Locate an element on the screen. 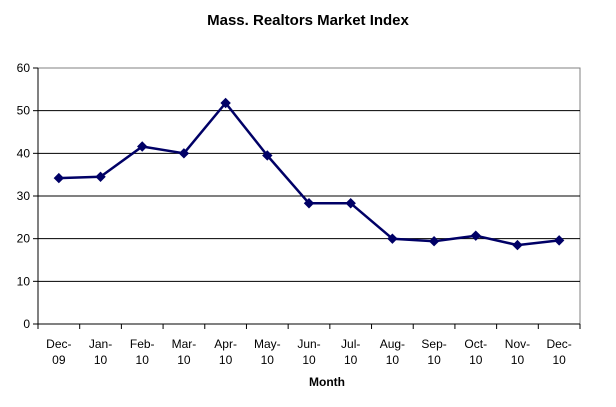 The height and width of the screenshot is (407, 616). x-tick-label: Dec-10 is located at coordinates (558, 352).